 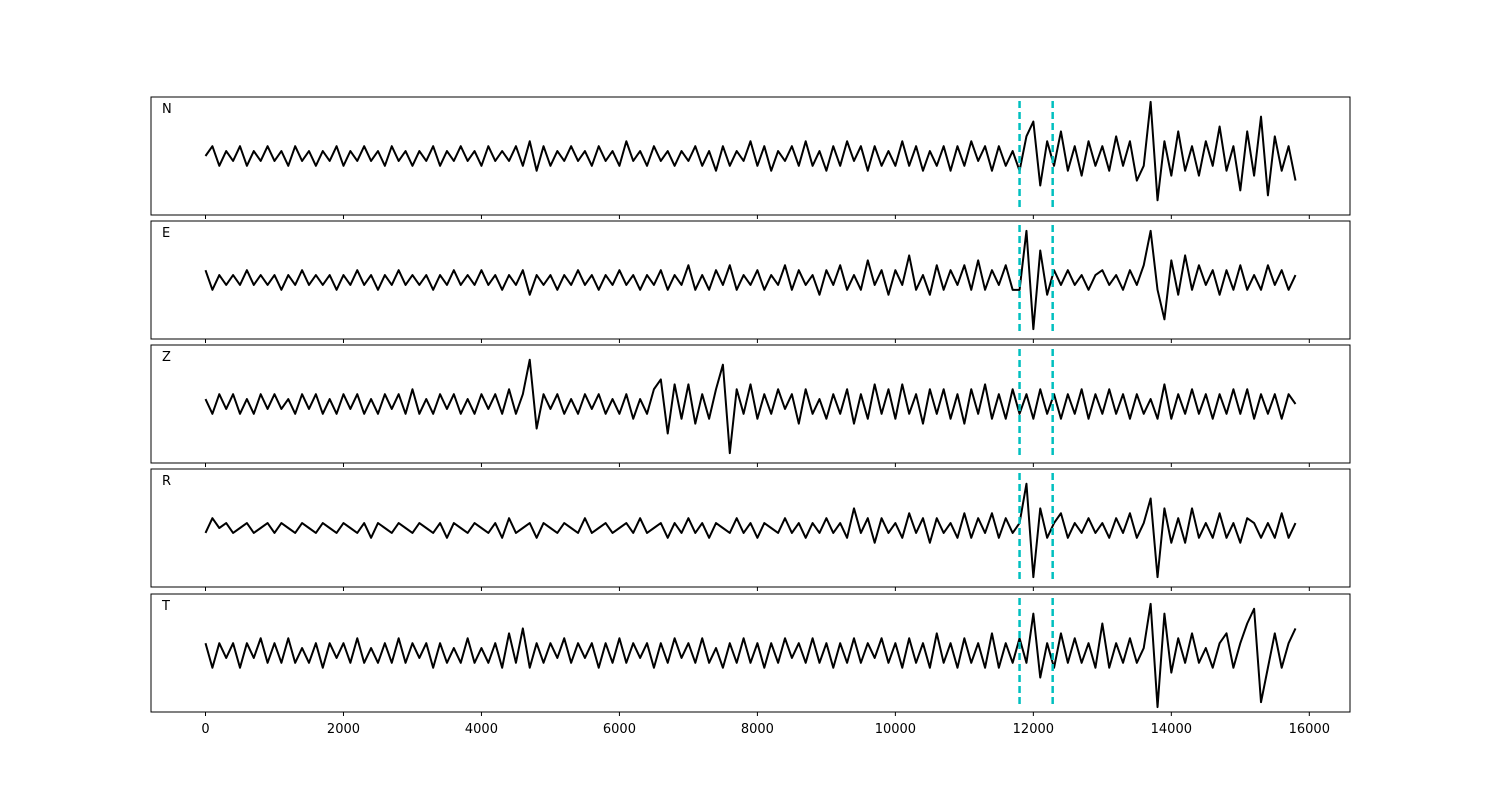 I want to click on x-tick-label: 16000, so click(x=1309, y=729).